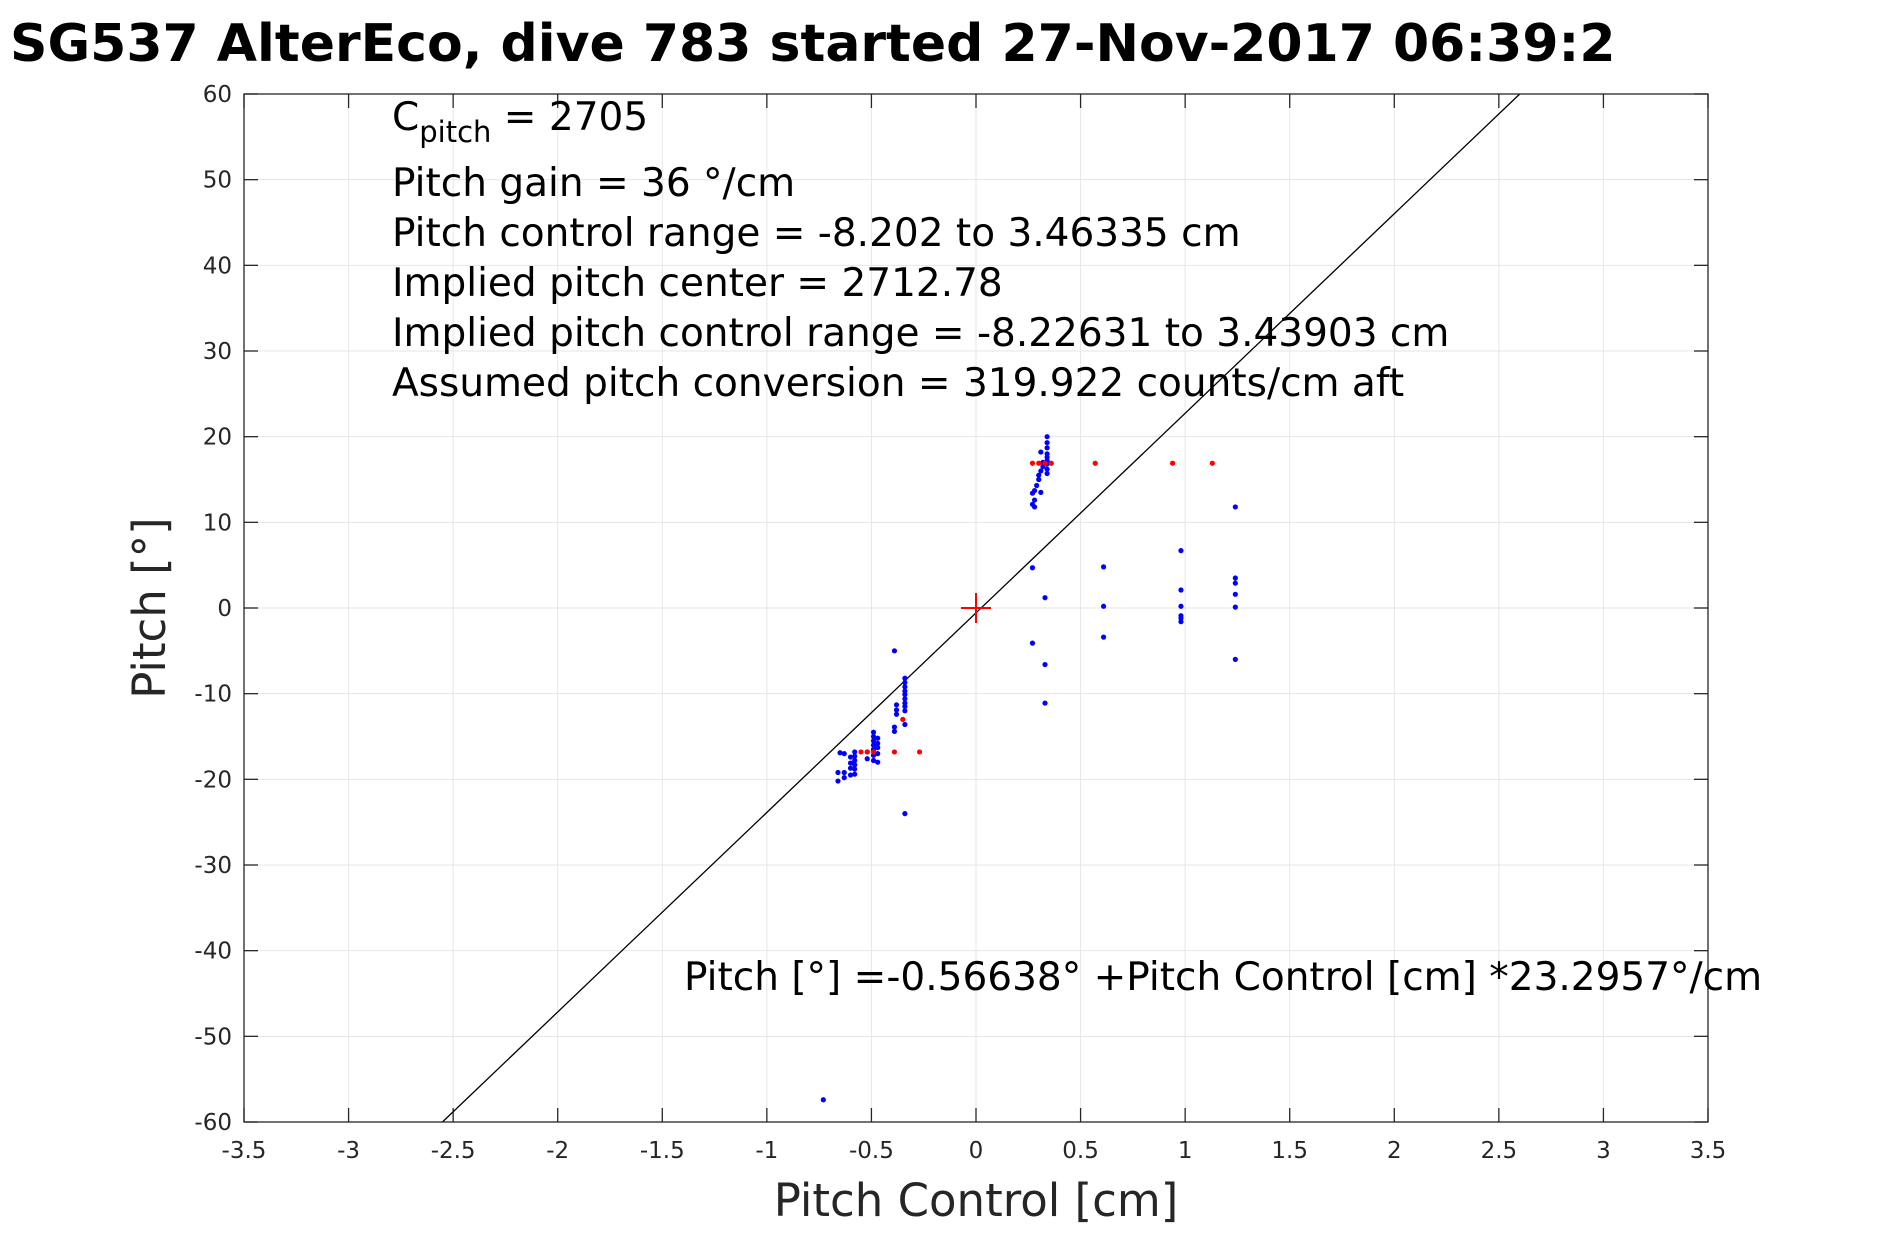 The height and width of the screenshot is (1260, 1890). What do you see at coordinates (213, 695) in the screenshot?
I see `y-tick-label: -10` at bounding box center [213, 695].